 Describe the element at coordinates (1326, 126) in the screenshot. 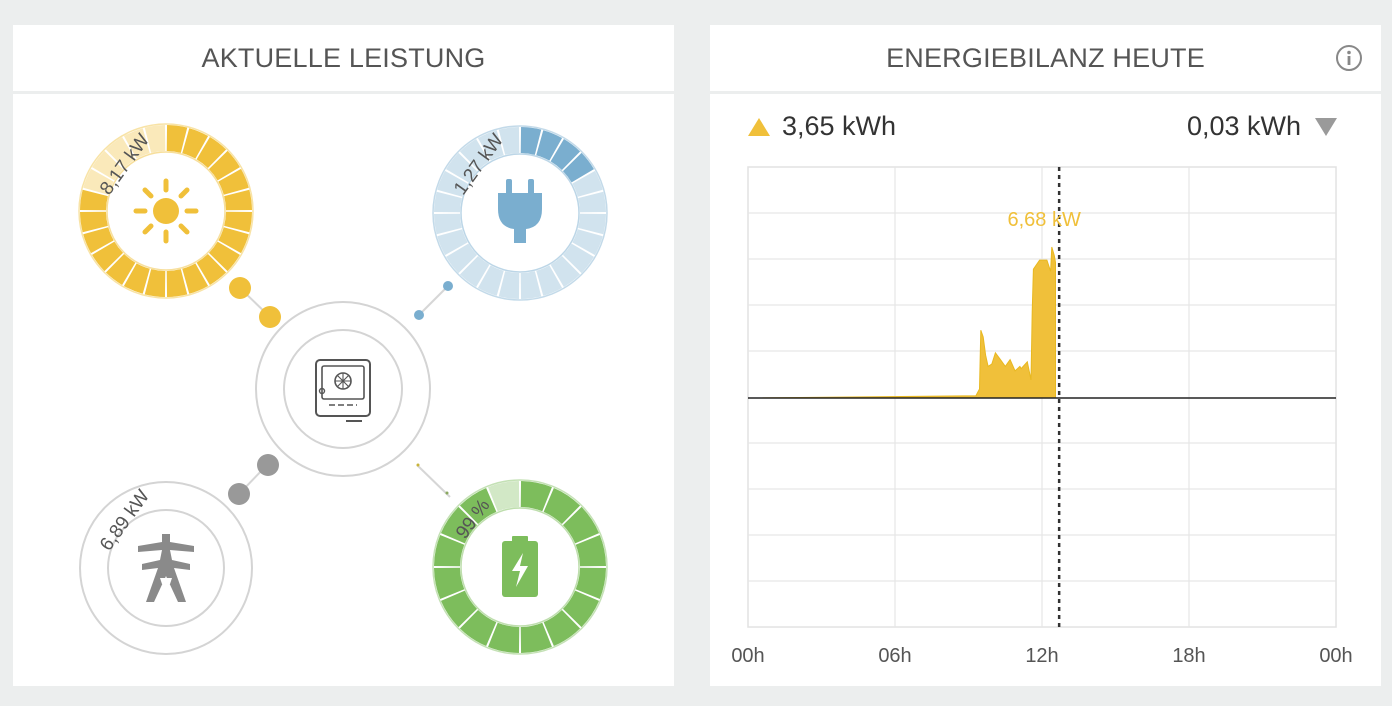

I see `consumed-triangle-icon` at that location.